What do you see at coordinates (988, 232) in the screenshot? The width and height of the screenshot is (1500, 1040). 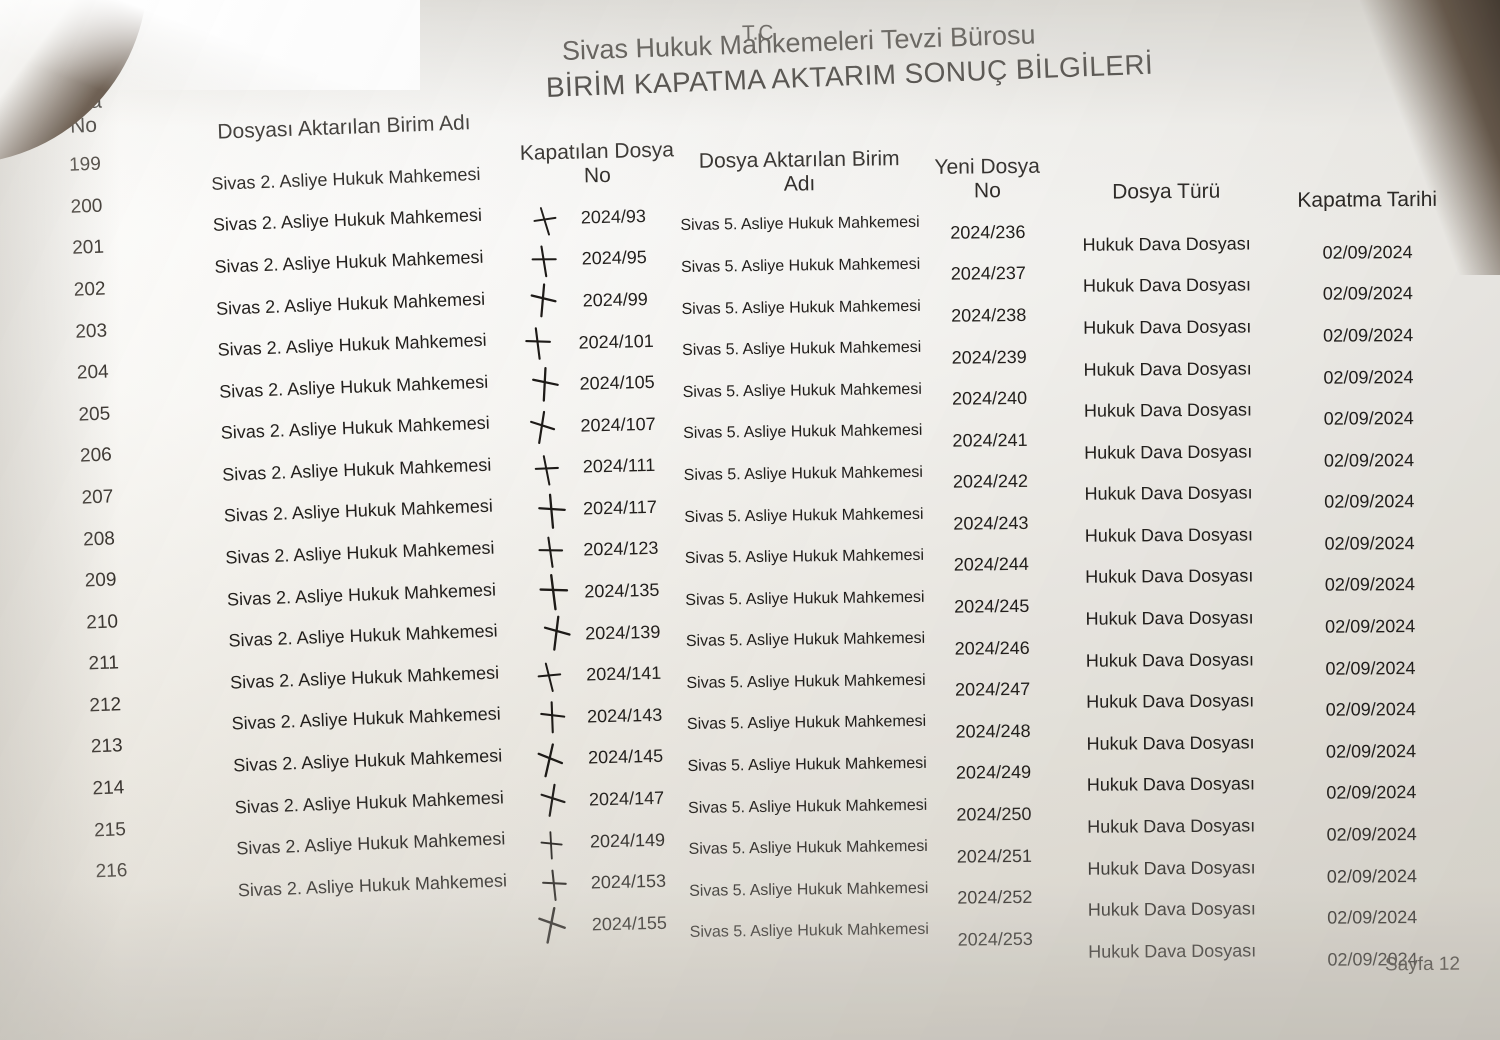 I see `table-cell-yeni_dosya: 2024/236` at bounding box center [988, 232].